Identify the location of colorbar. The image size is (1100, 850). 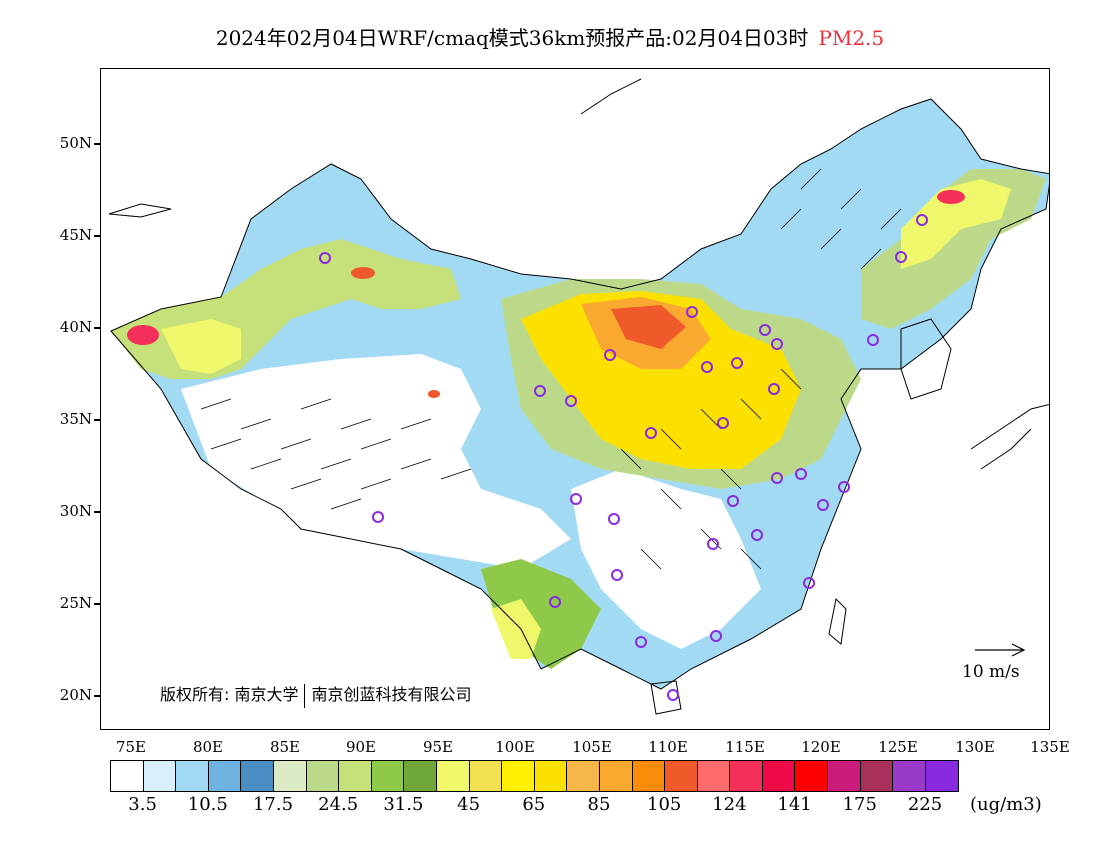
(535, 776).